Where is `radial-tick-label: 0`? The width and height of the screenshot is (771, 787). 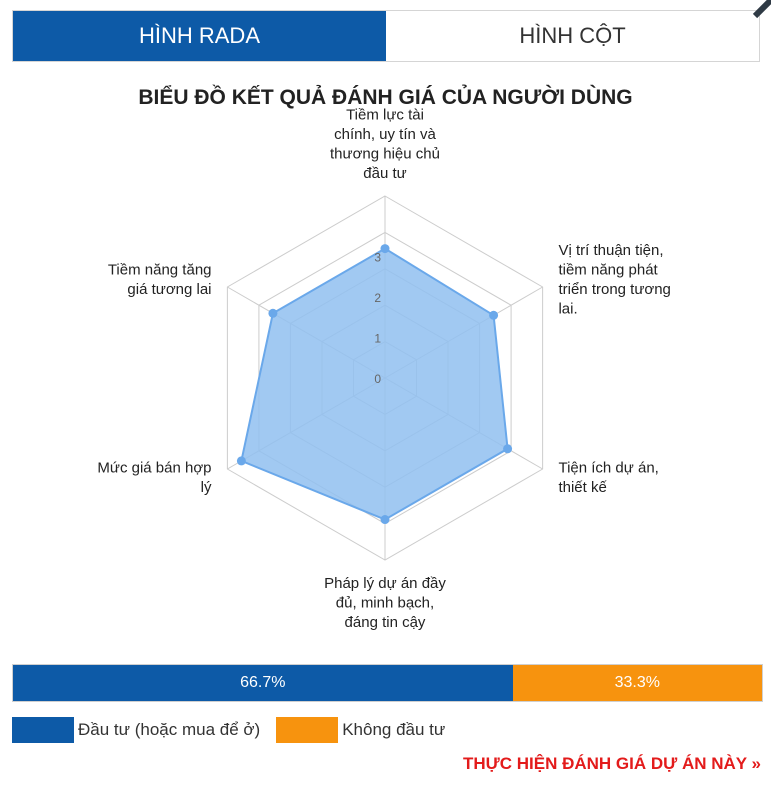
radial-tick-label: 0 is located at coordinates (377, 379).